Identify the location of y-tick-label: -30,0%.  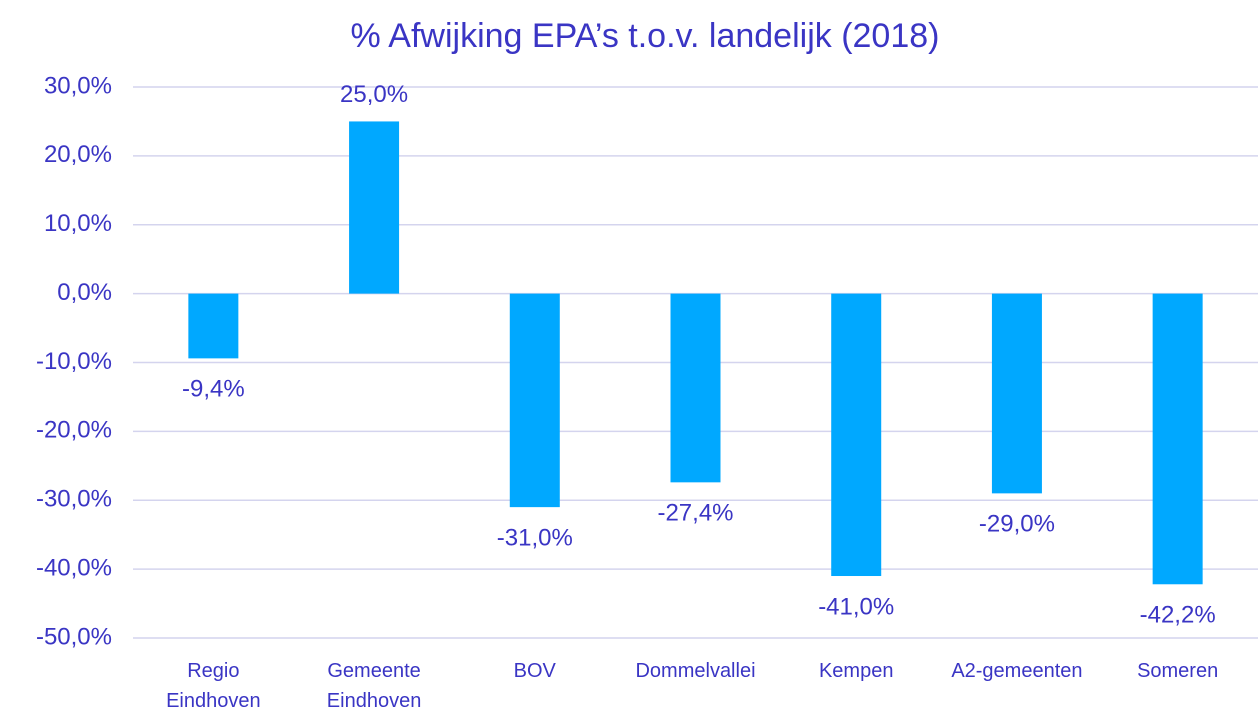
(74, 499).